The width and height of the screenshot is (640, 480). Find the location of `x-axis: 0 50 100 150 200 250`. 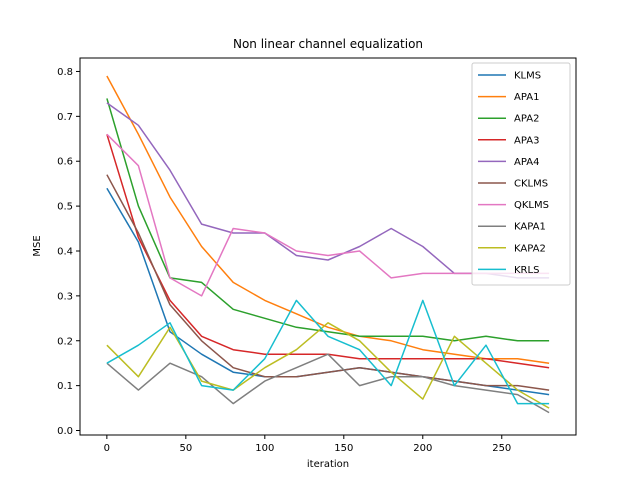

x-axis: 0 50 100 150 200 250 is located at coordinates (307, 444).